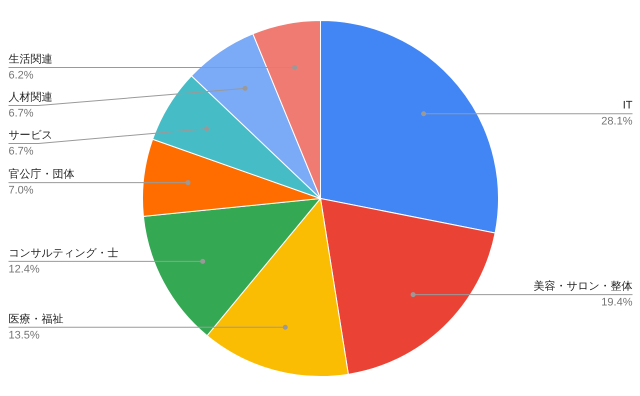 The height and width of the screenshot is (396, 640). Describe the element at coordinates (583, 286) in the screenshot. I see `slice-label: 美容・サロン・整体` at that location.